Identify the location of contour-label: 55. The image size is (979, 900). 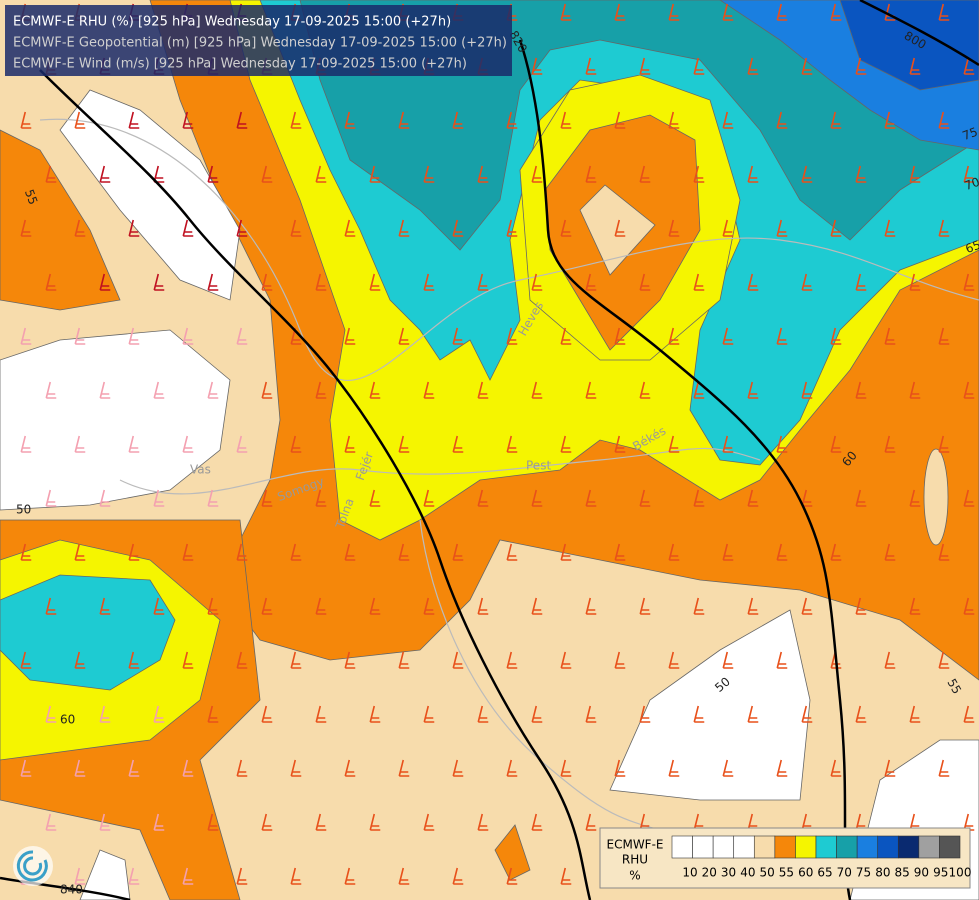
(954, 686).